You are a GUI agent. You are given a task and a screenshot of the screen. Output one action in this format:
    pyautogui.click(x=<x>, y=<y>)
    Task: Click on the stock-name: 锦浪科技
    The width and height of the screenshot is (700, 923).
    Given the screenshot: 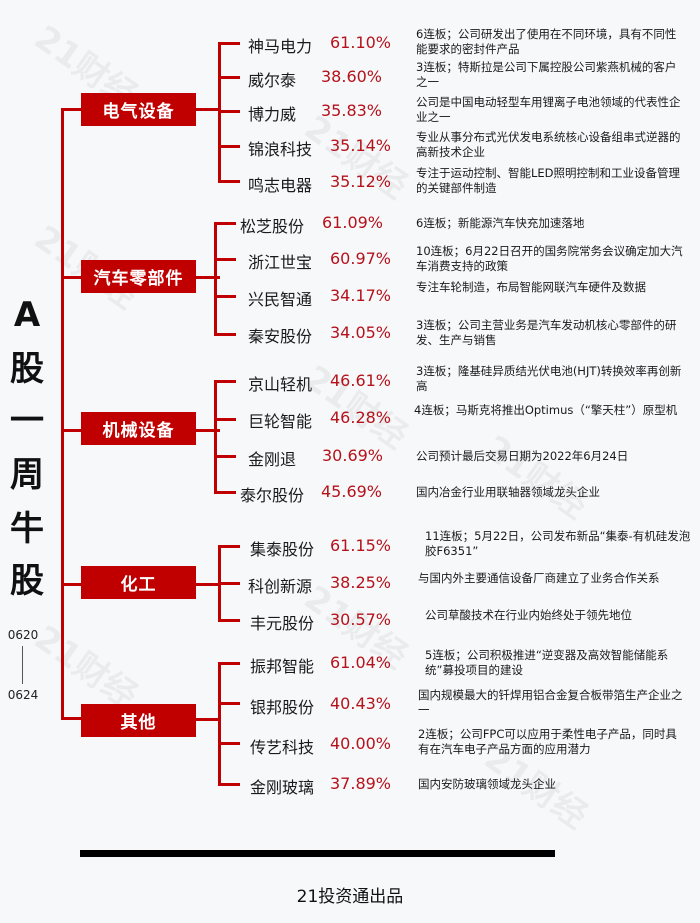 What is the action you would take?
    pyautogui.click(x=280, y=149)
    